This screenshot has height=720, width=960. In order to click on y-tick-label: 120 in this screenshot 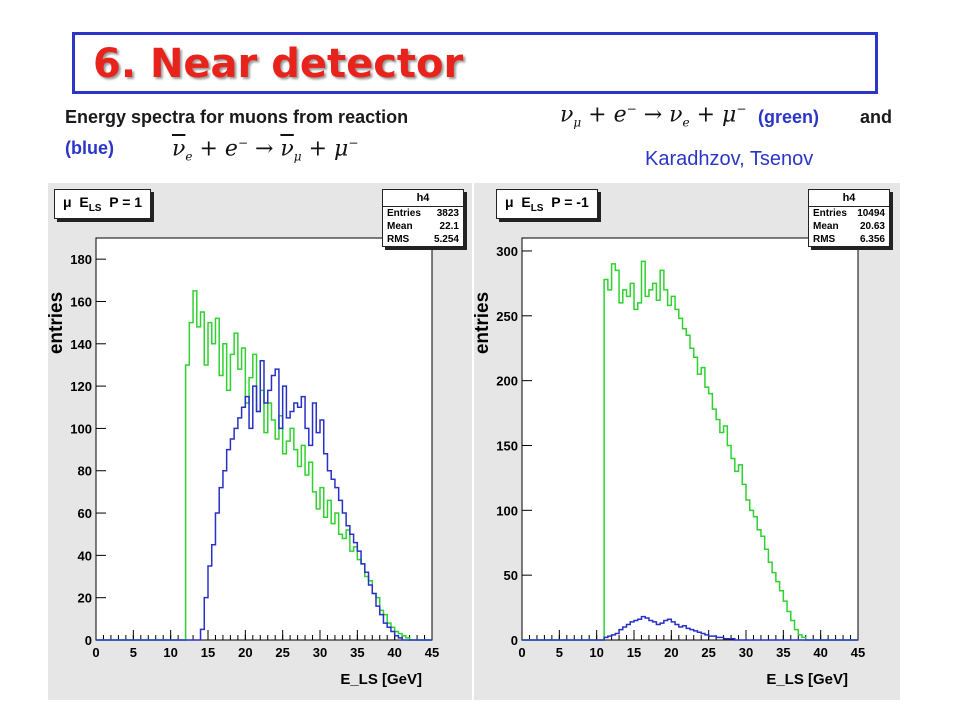, I will do `click(81, 386)`.